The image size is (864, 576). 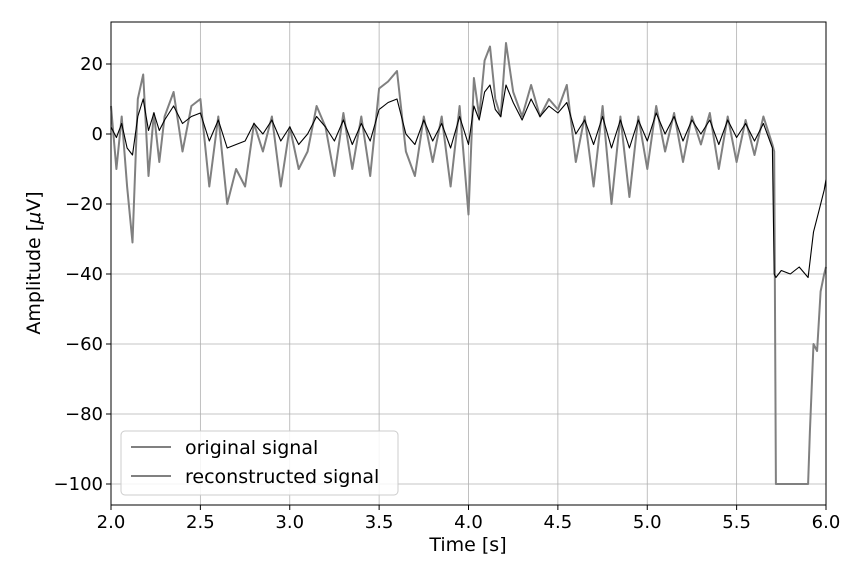 I want to click on legend: original signal reconstructed signal, so click(x=259, y=463).